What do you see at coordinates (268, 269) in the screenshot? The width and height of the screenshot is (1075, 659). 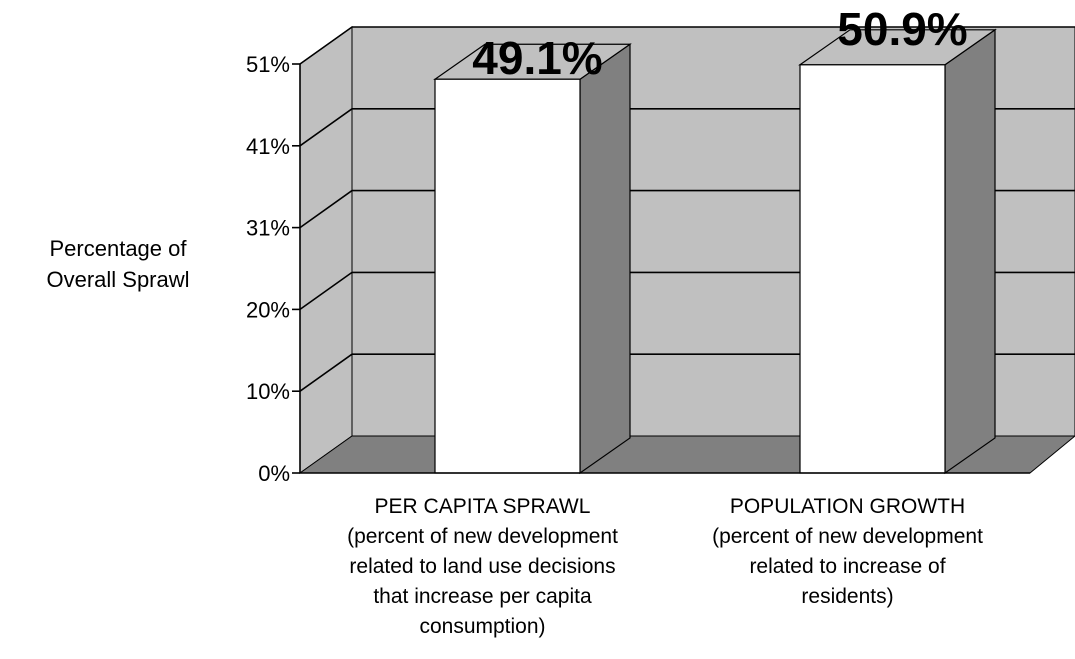 I see `y-tick-labels: 0% 10% 20% 31% 41% 51%` at bounding box center [268, 269].